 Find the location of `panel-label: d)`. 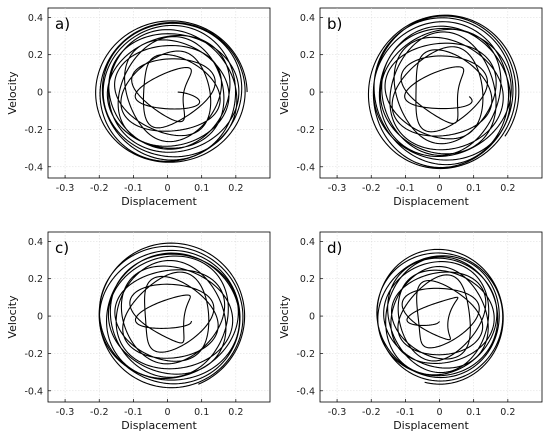

panel-label: d) is located at coordinates (334, 248).